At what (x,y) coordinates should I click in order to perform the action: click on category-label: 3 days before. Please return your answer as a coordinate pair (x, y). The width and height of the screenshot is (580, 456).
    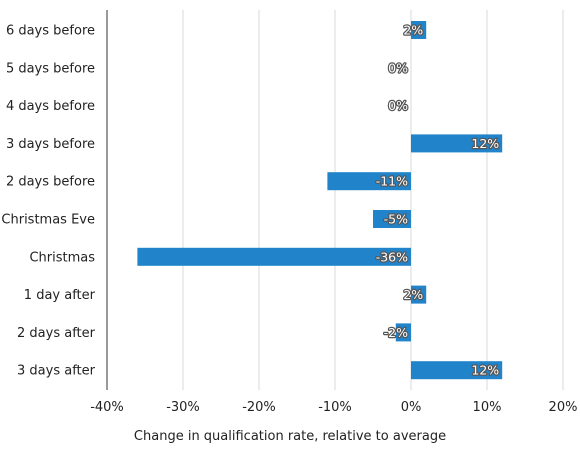
    Looking at the image, I should click on (50, 144).